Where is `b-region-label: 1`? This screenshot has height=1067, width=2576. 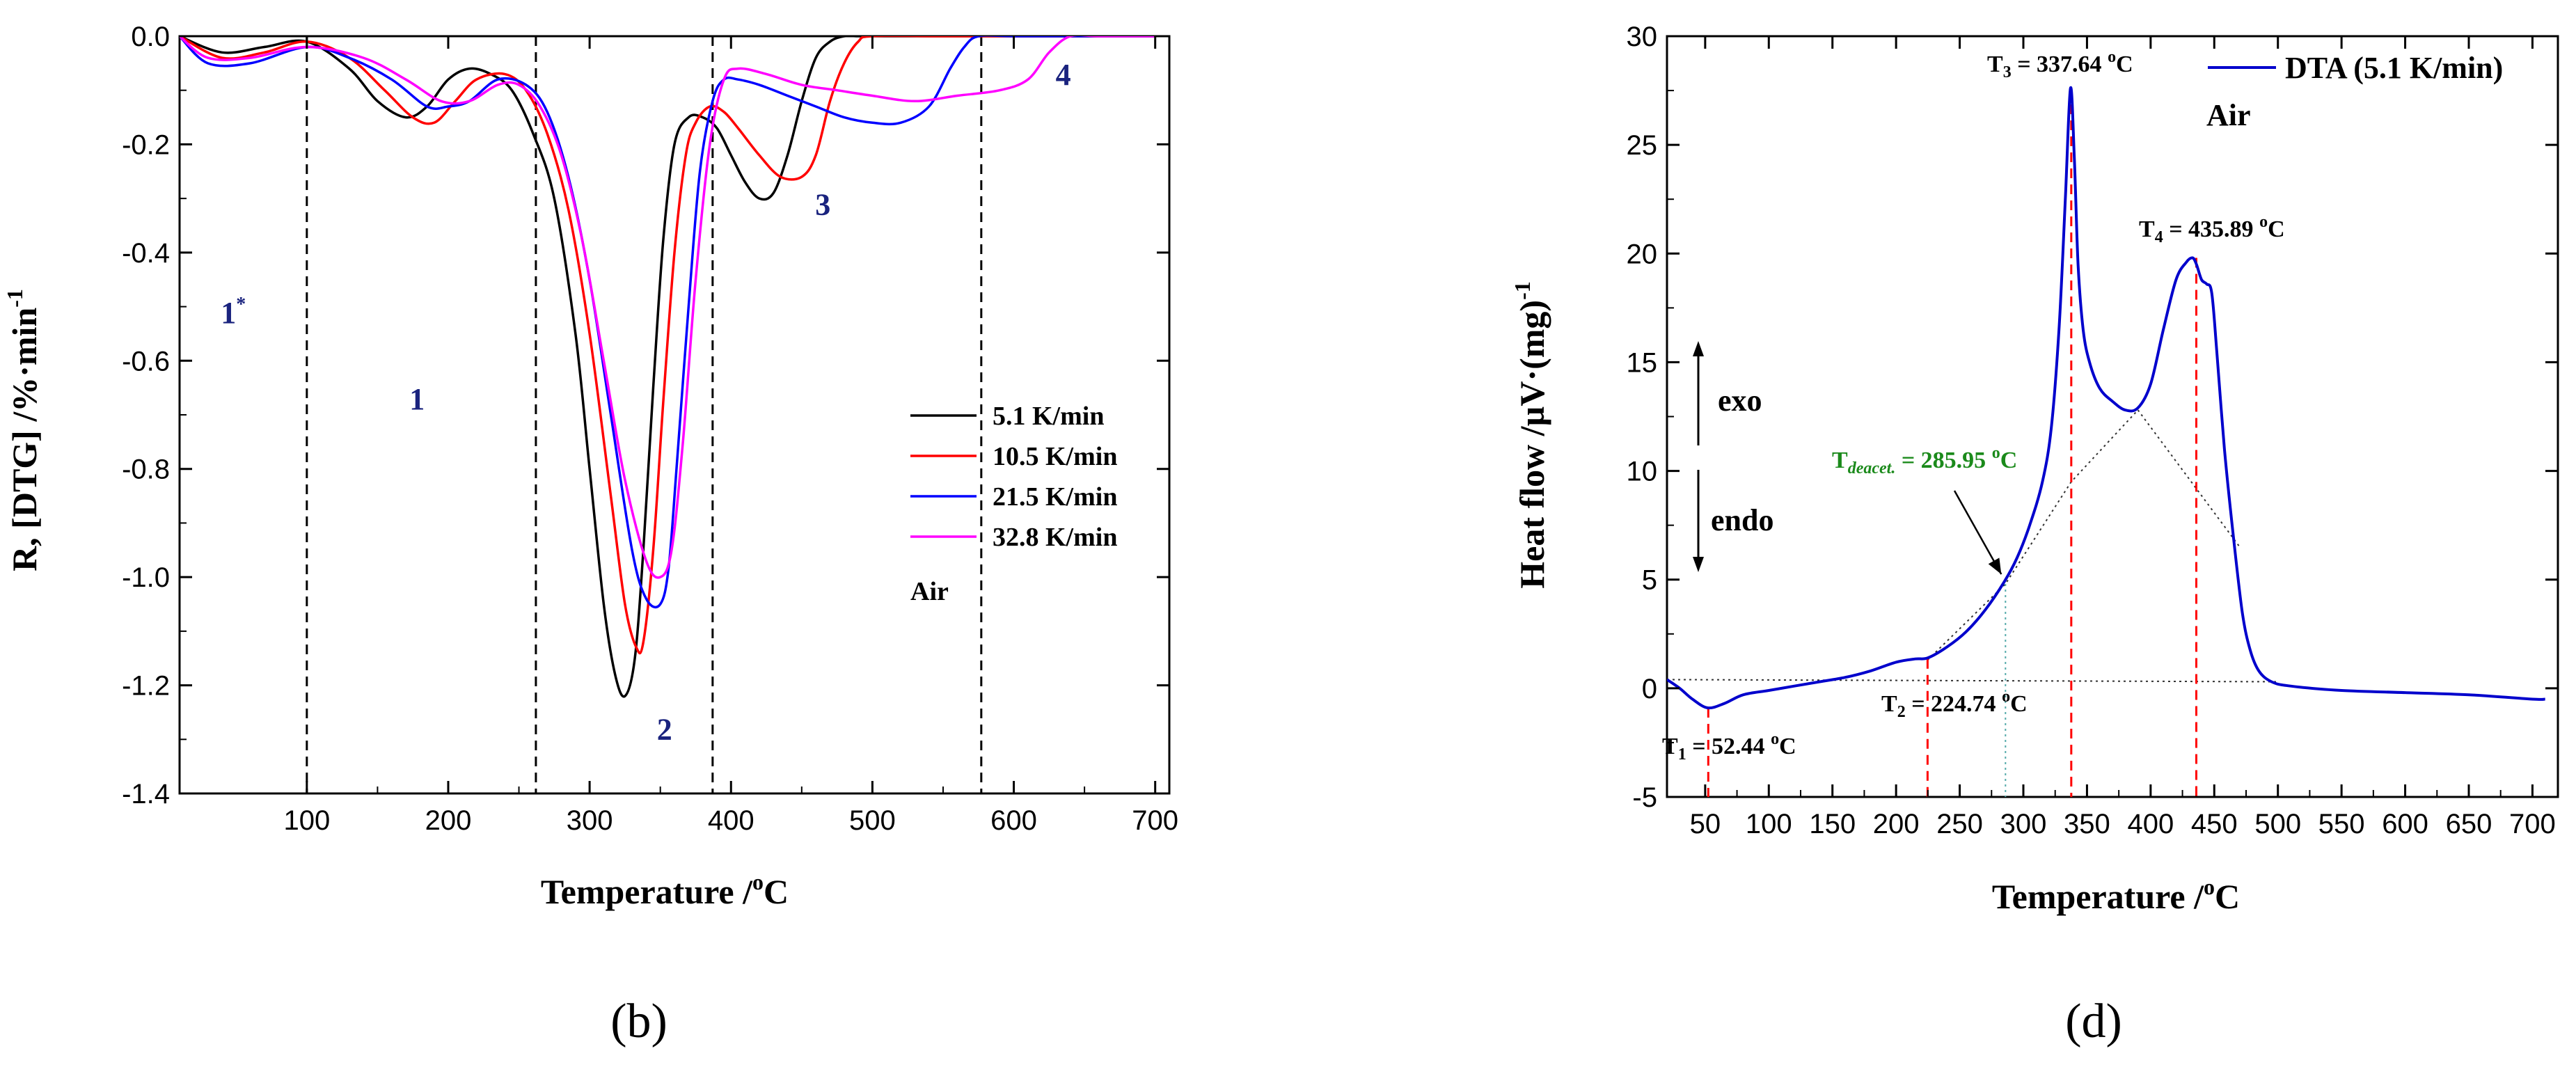 b-region-label: 1 is located at coordinates (417, 399).